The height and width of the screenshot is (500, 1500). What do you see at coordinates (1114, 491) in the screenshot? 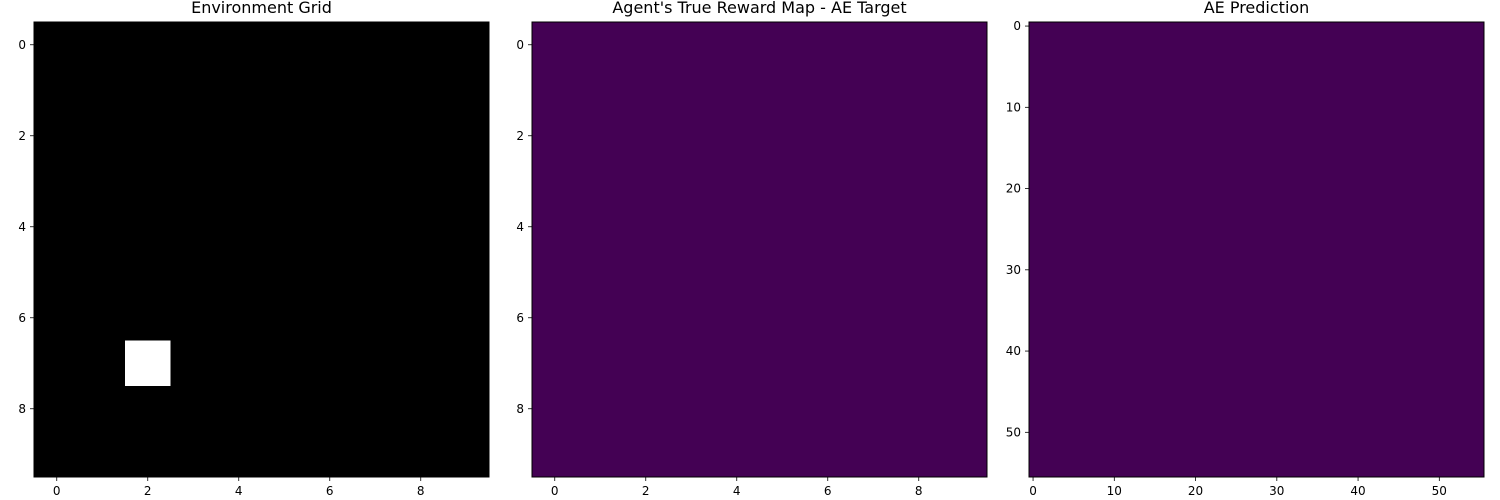
I see `x-tick-label: 10` at bounding box center [1114, 491].